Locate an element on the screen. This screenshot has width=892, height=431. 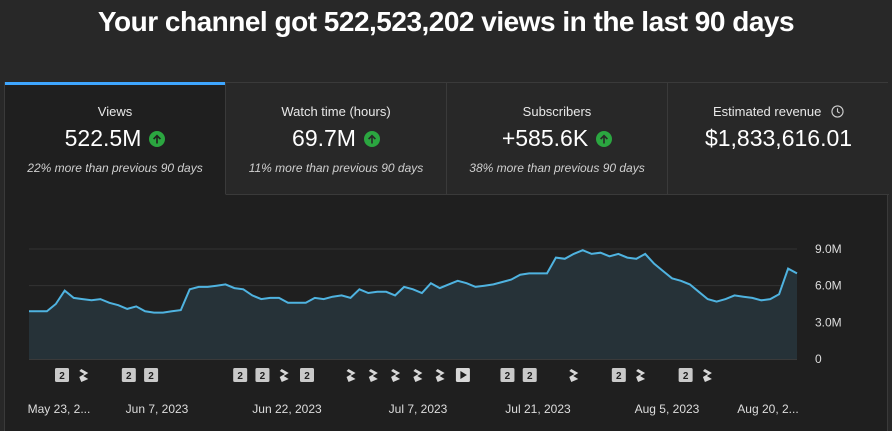
y-tick-label: 3.0M is located at coordinates (828, 322).